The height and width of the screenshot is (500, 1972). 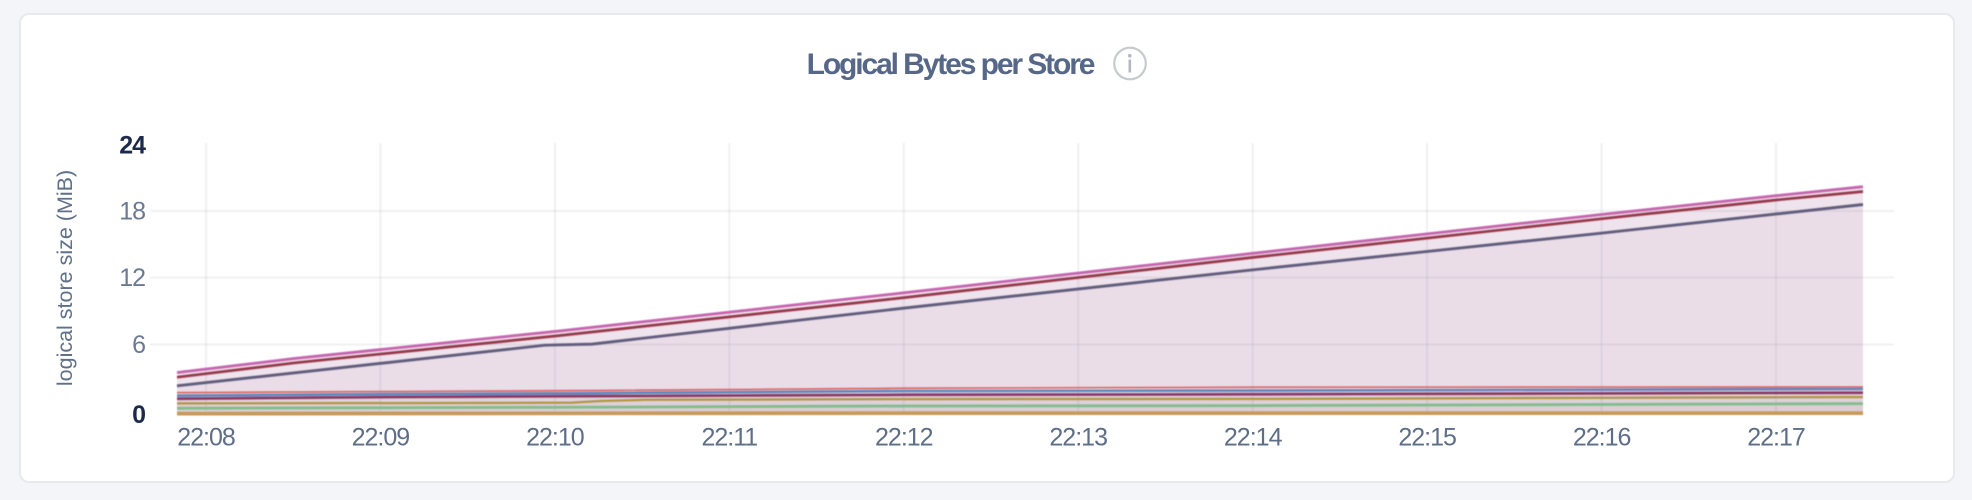 What do you see at coordinates (555, 438) in the screenshot?
I see `svg-text: 22:10` at bounding box center [555, 438].